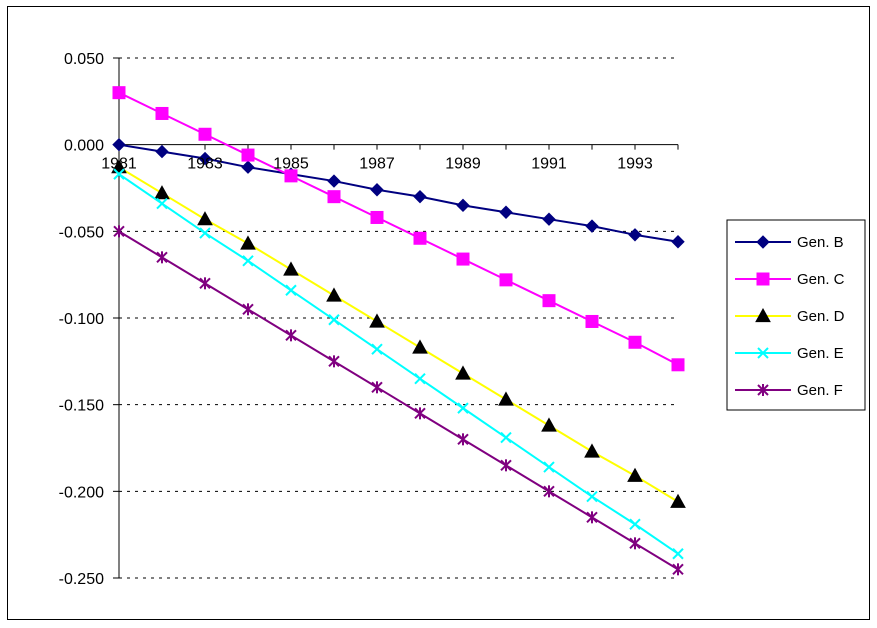 The width and height of the screenshot is (877, 628). Describe the element at coordinates (789, 242) in the screenshot. I see `legend-entry: Gen. B` at that location.